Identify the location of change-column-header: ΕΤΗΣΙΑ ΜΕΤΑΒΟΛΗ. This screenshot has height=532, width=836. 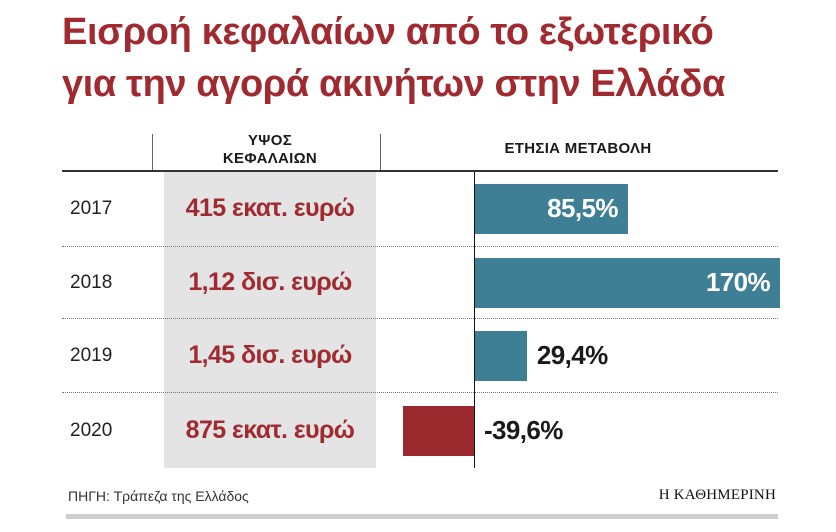
(578, 149).